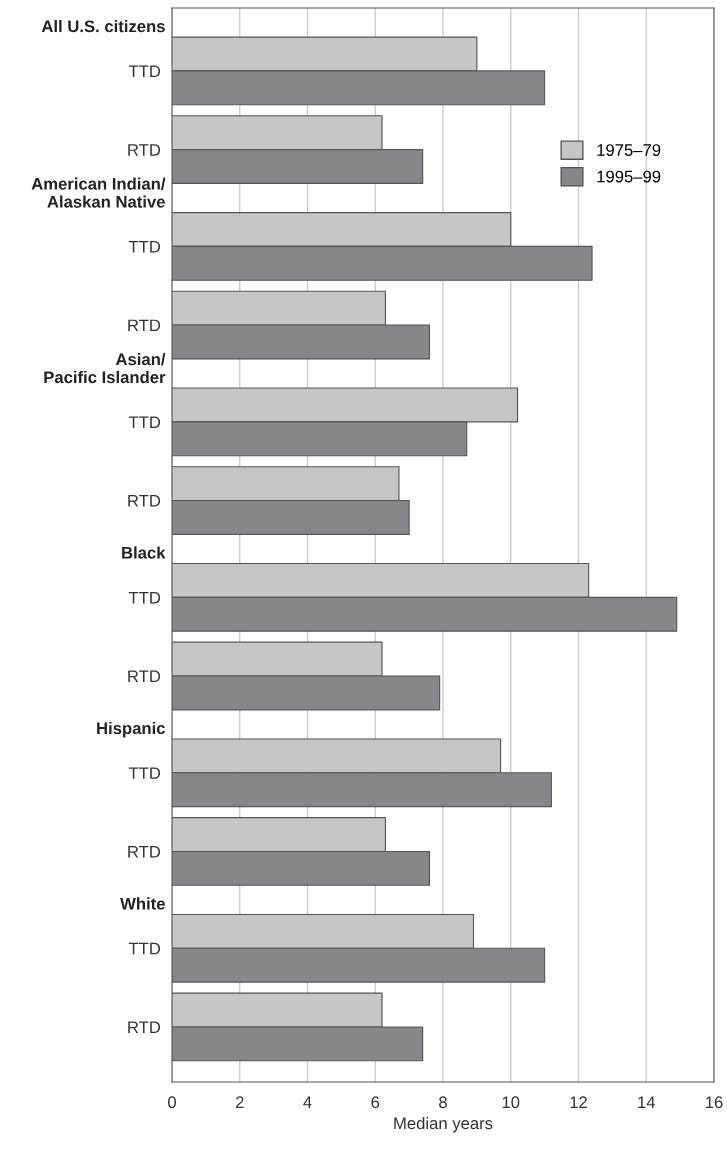  I want to click on text: Hispanic, so click(131, 729).